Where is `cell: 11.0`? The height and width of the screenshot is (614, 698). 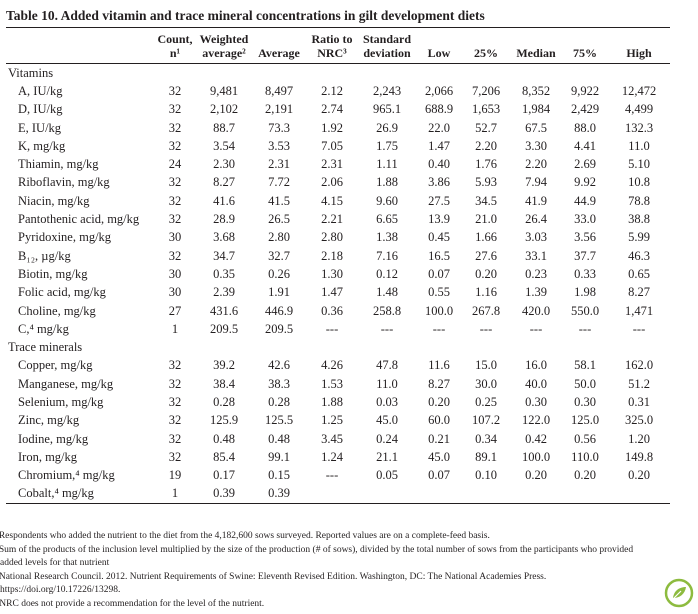 cell: 11.0 is located at coordinates (639, 145).